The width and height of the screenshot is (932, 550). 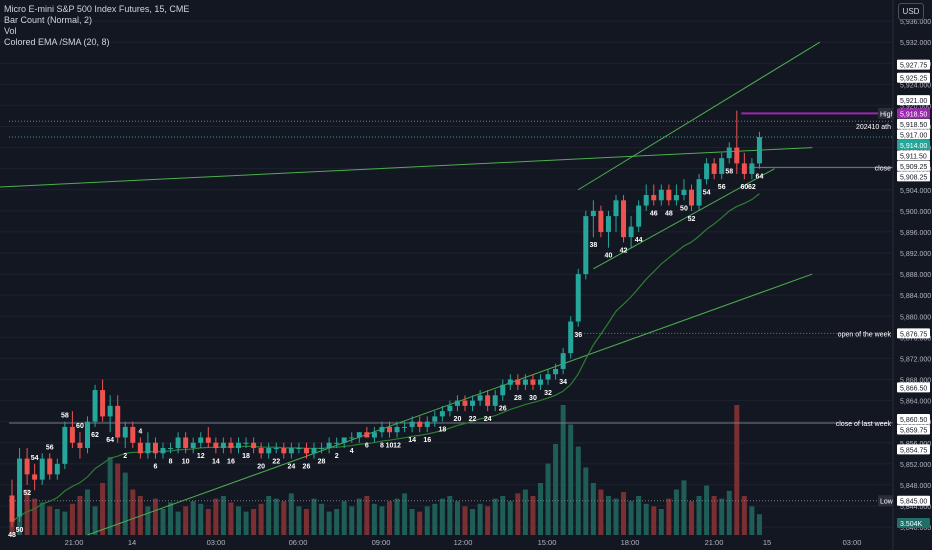 I want to click on time-tick: 12:00, so click(x=463, y=542).